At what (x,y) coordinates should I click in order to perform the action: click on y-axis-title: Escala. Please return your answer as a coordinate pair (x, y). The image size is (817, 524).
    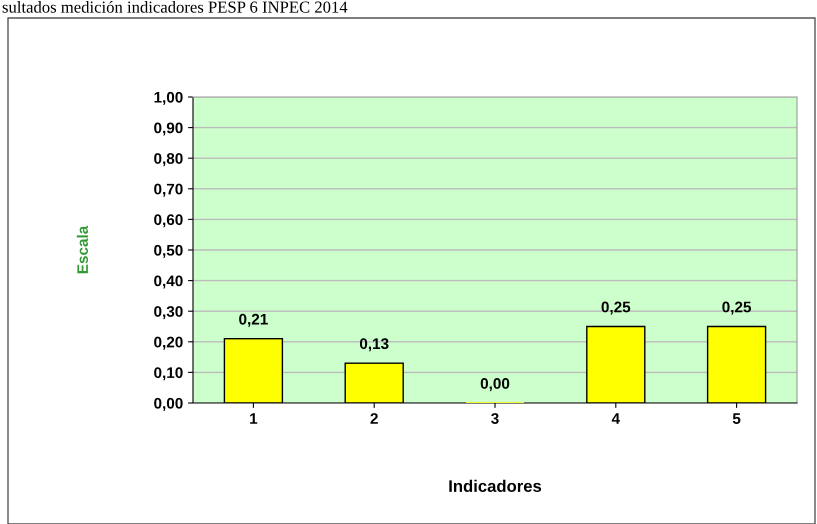
    Looking at the image, I should click on (82, 250).